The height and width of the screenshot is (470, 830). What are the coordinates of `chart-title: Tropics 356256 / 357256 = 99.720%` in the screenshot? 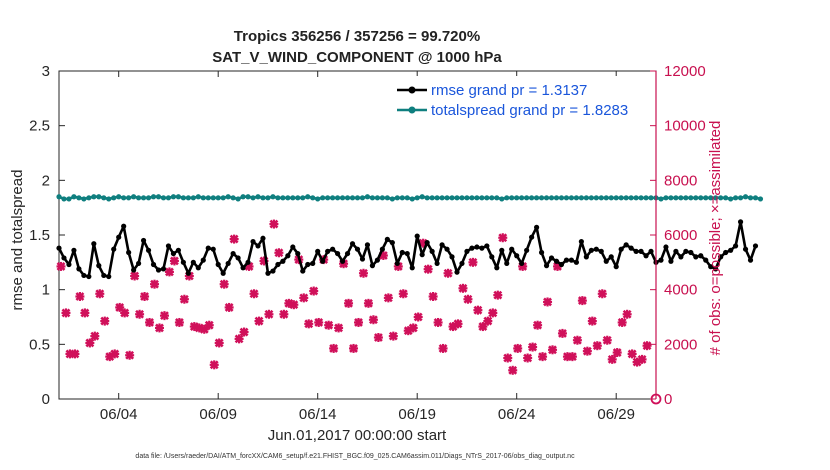 It's located at (357, 36).